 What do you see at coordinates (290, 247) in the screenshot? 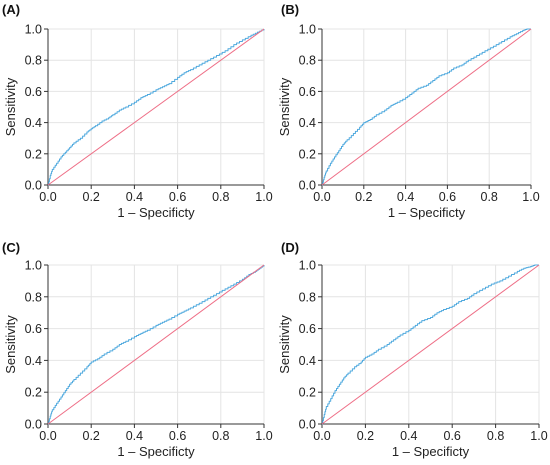
I see `panel-label: (D)` at bounding box center [290, 247].